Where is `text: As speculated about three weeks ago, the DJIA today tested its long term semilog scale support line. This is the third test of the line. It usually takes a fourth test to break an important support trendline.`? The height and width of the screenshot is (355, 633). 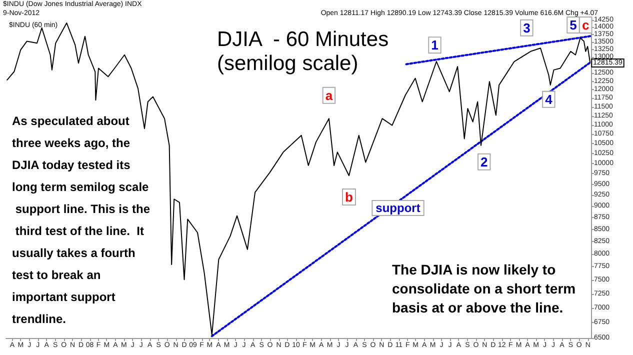
text: As speculated about three weeks ago, the DJIA today tested its long term semilog scale support line. This is the third test of the line. It usually takes a fourth test to break an important support trendline. is located at coordinates (81, 220).